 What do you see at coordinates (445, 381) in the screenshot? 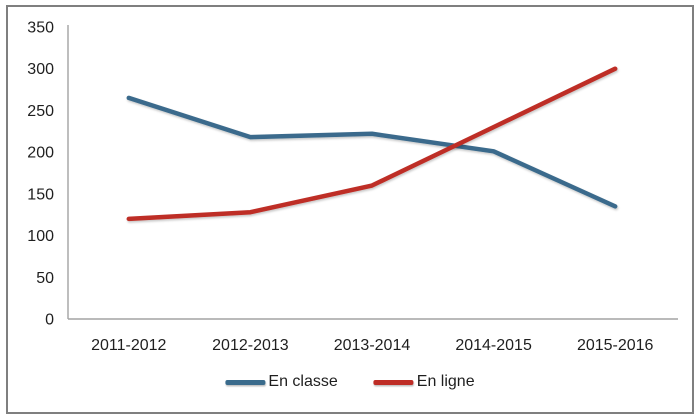
I see `legend-label-en-ligne: En ligne` at bounding box center [445, 381].